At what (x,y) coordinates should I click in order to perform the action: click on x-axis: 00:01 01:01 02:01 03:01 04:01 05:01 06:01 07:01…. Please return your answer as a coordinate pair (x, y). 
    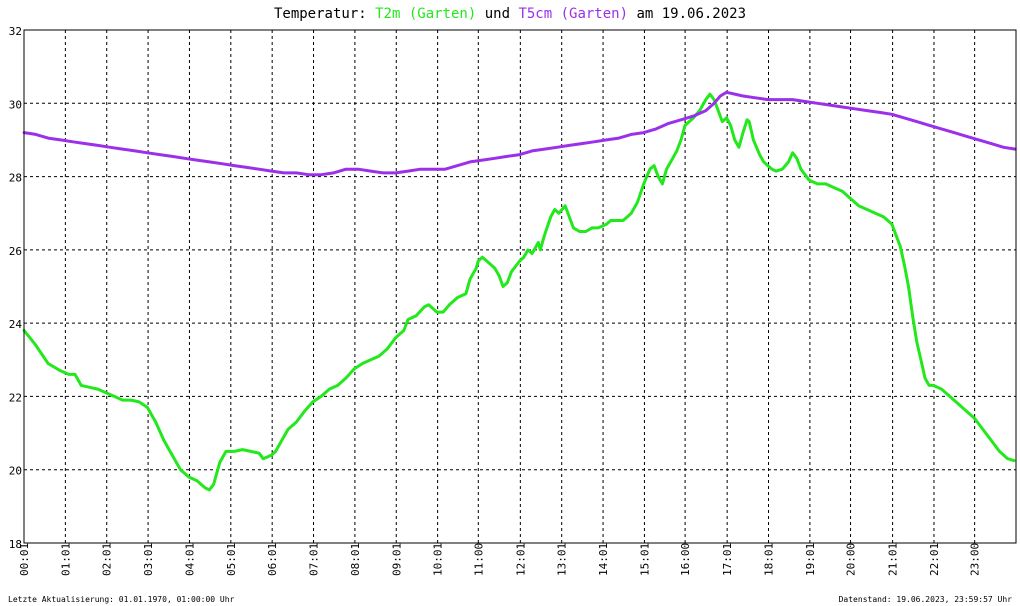
    Looking at the image, I should click on (500, 559).